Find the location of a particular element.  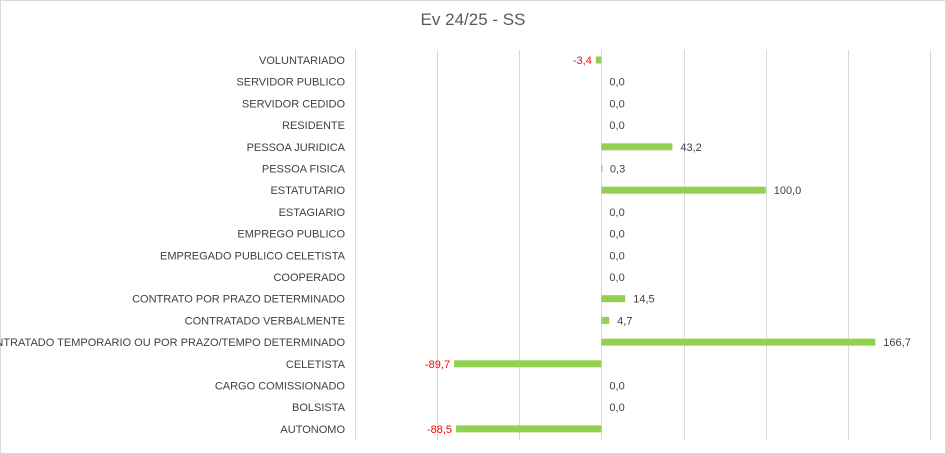

category-label: CONTRATO POR PRAZO DETERMINADO is located at coordinates (238, 300).